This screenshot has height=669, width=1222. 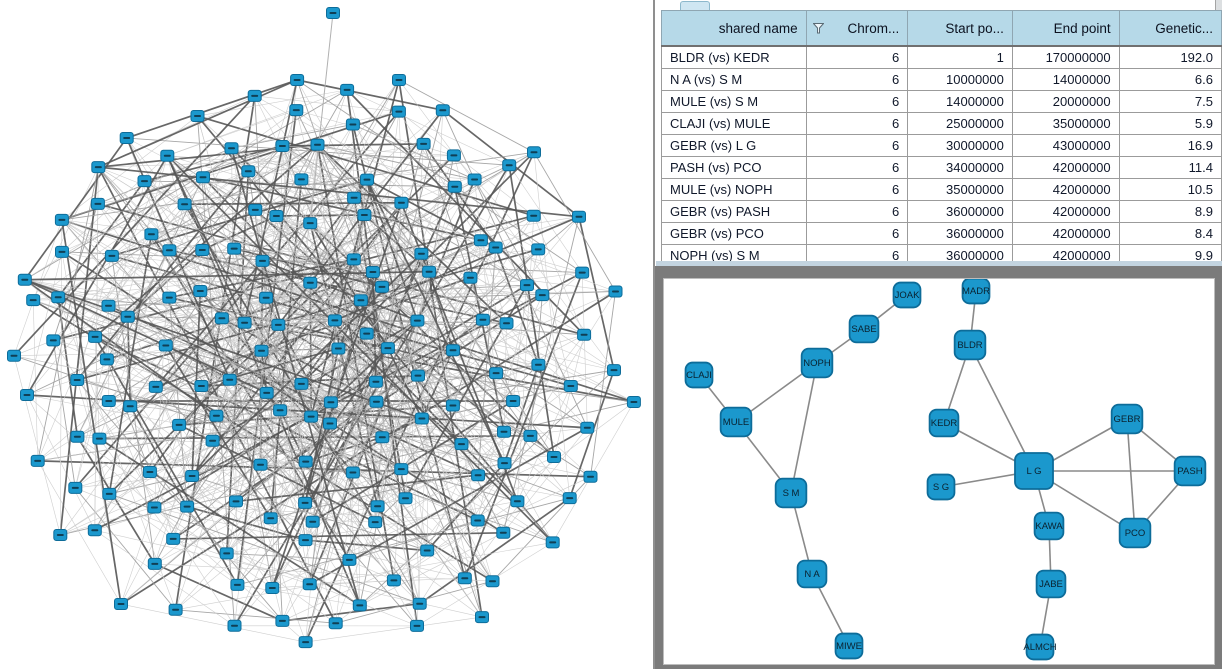 I want to click on table-cell: 20000000, so click(x=1065, y=101).